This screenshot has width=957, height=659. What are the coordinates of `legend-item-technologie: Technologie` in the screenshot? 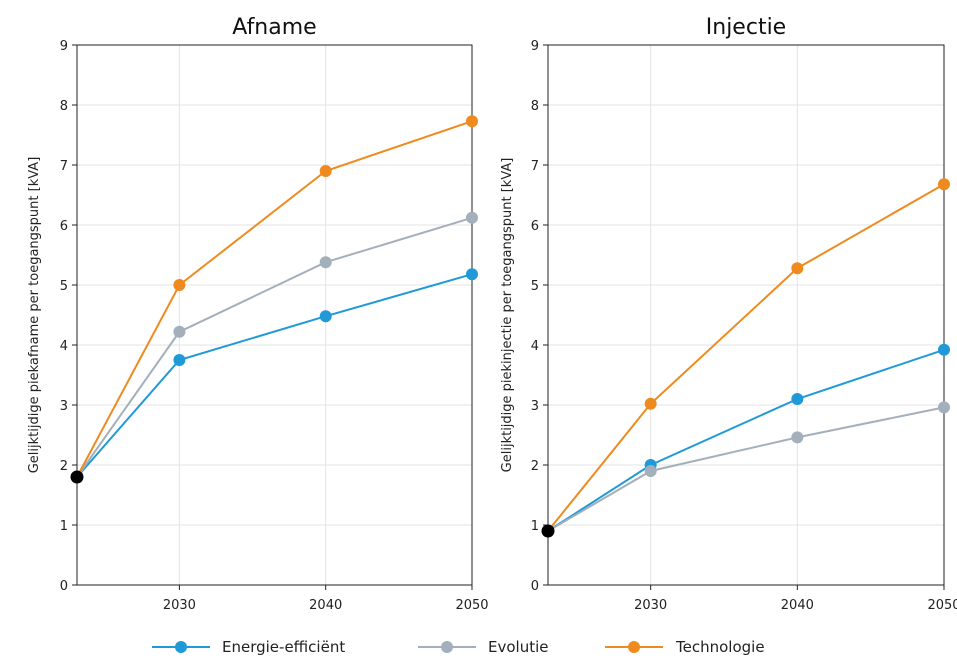 It's located at (685, 647).